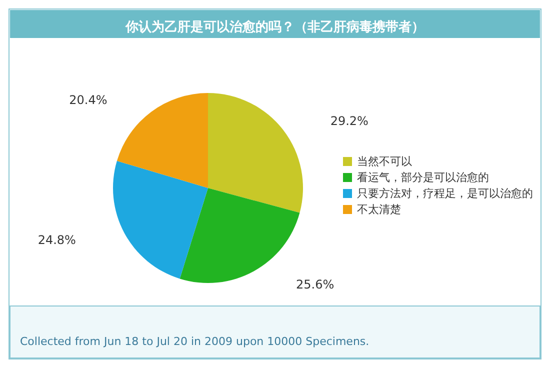 This screenshot has width=550, height=368. Describe the element at coordinates (379, 209) in the screenshot. I see `legend-label: 不太清楚` at that location.